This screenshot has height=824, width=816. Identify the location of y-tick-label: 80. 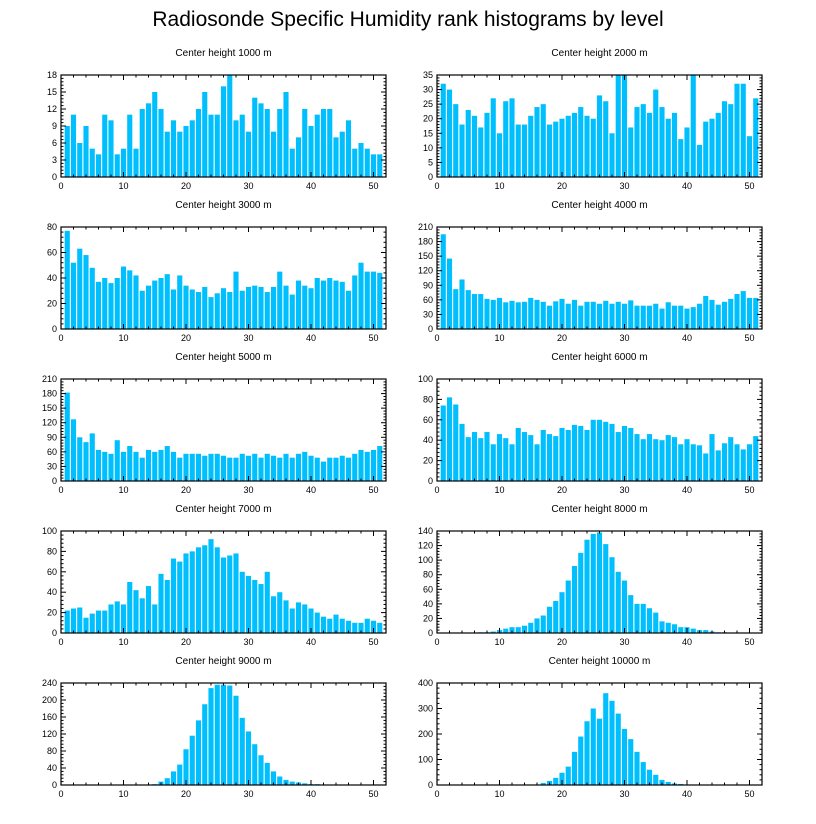
(52, 751).